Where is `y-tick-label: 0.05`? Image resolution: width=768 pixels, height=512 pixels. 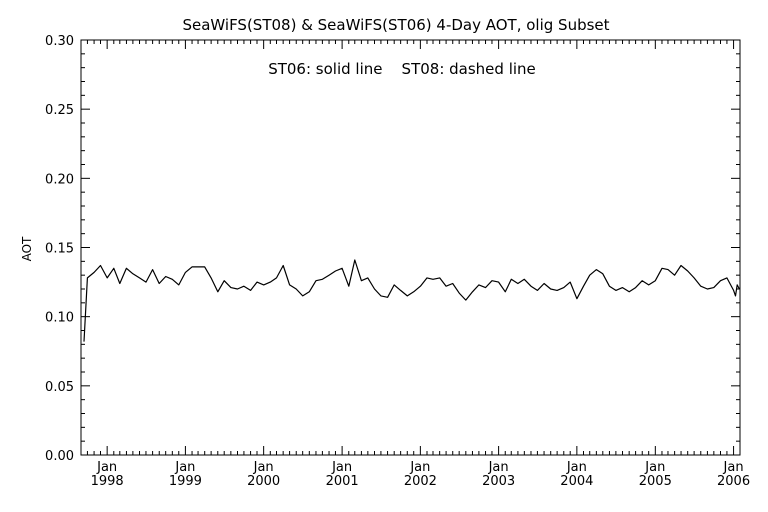
y-tick-label: 0.05 is located at coordinates (59, 387).